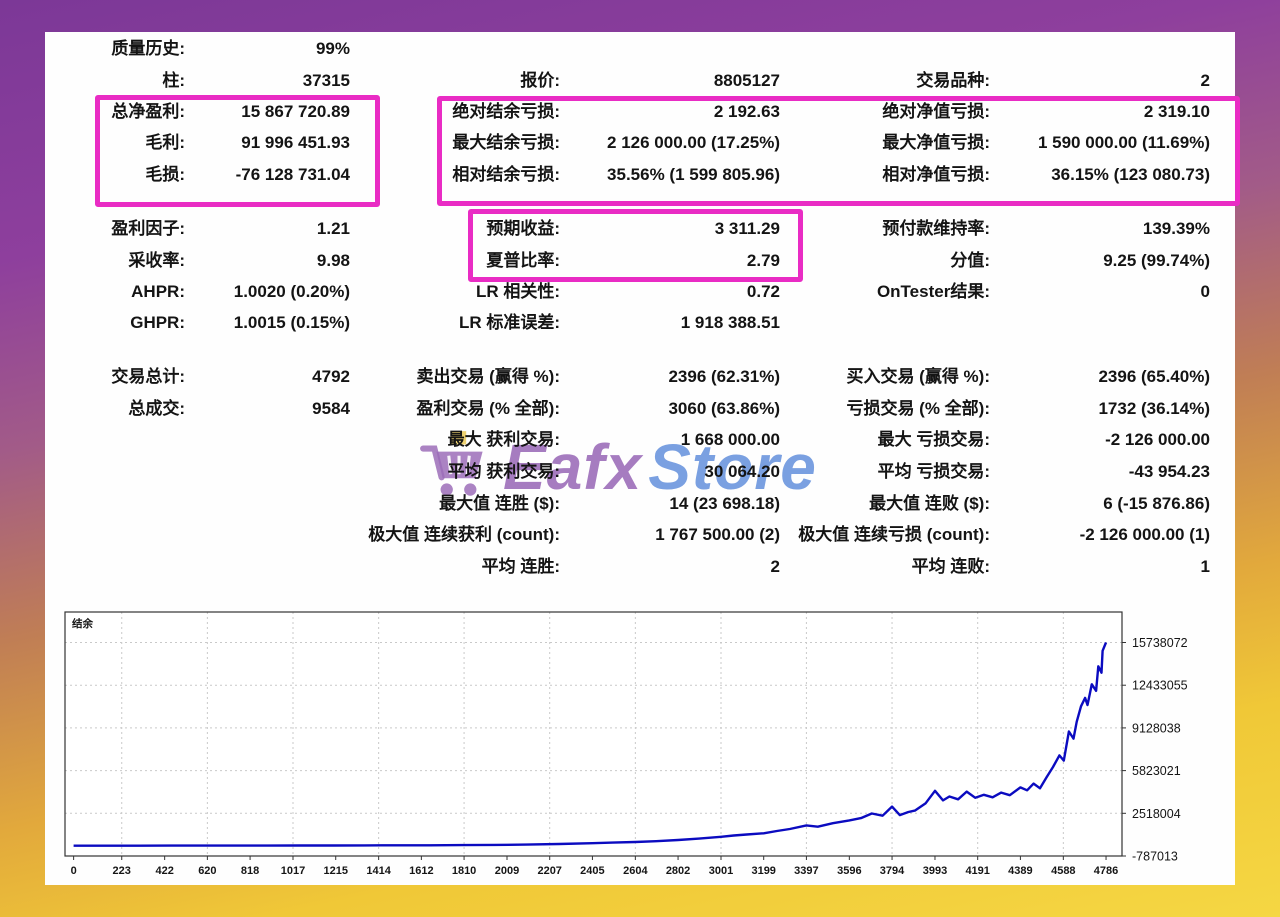 The image size is (1280, 917). I want to click on stat-label: 极大值 连续获利 (count):, so click(464, 534).